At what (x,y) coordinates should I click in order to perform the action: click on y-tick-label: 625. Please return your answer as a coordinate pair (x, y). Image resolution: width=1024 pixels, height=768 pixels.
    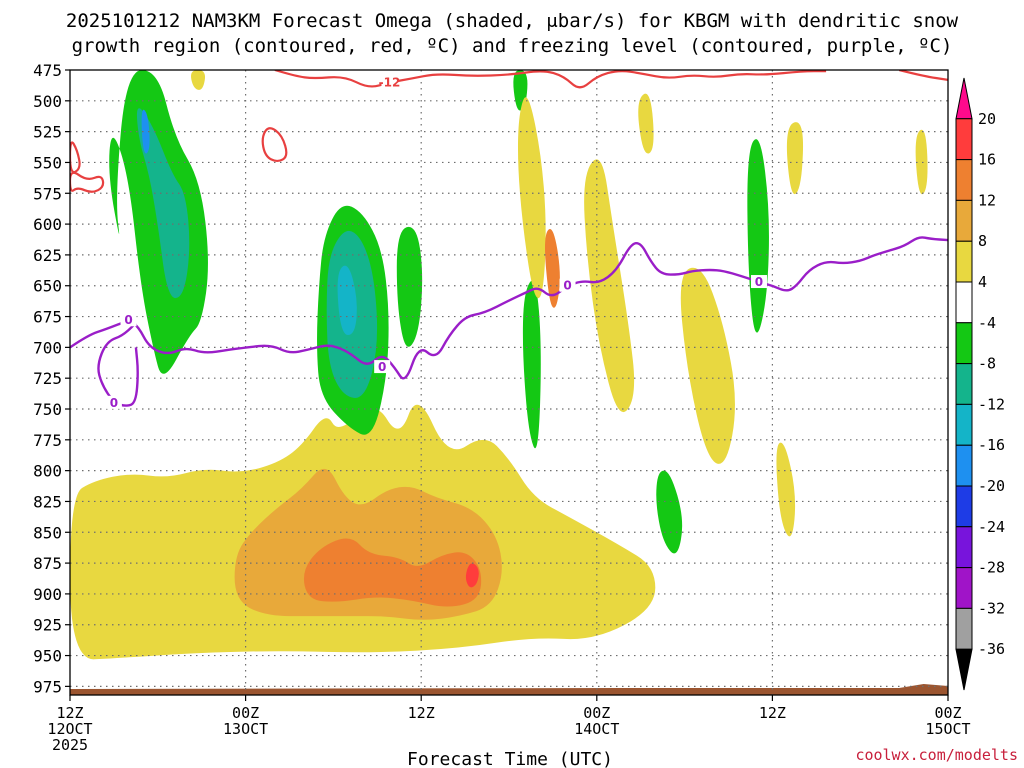
    Looking at the image, I should click on (47, 255).